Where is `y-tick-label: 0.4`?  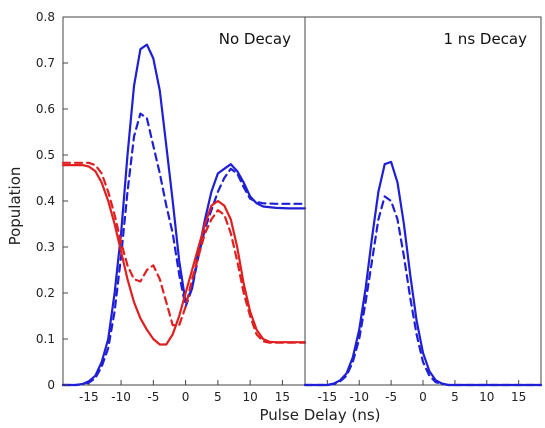
y-tick-label: 0.4 is located at coordinates (45, 201).